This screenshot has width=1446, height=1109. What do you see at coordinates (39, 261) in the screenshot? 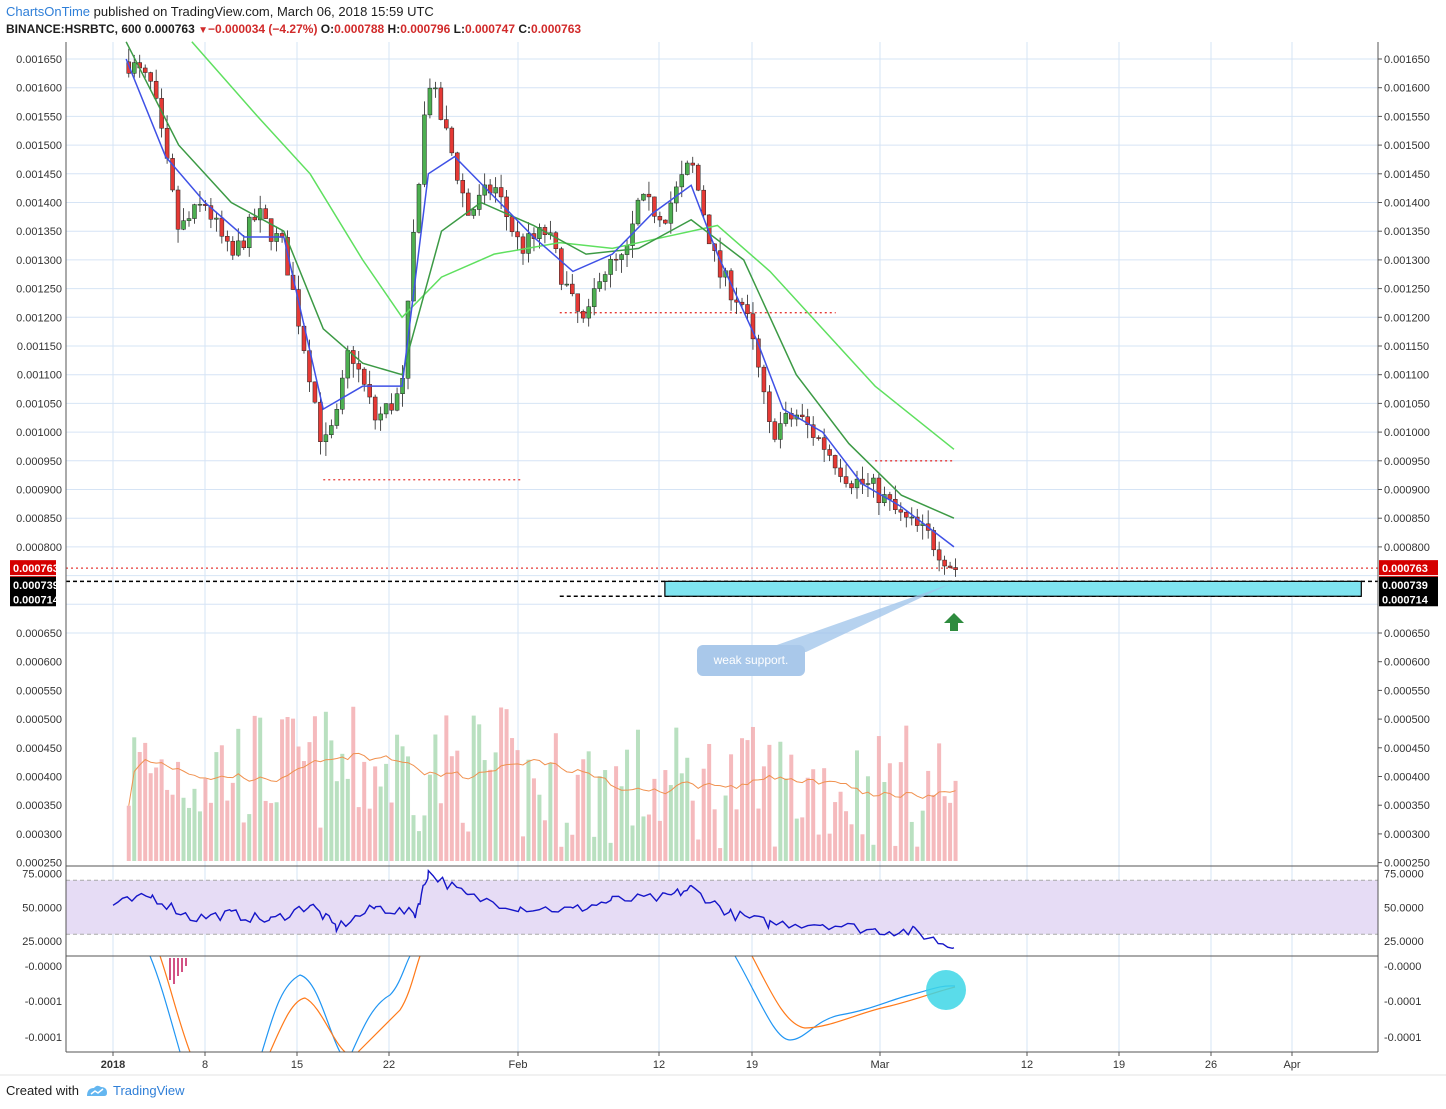
I see `price-tick-label: 0.001300` at bounding box center [39, 261].